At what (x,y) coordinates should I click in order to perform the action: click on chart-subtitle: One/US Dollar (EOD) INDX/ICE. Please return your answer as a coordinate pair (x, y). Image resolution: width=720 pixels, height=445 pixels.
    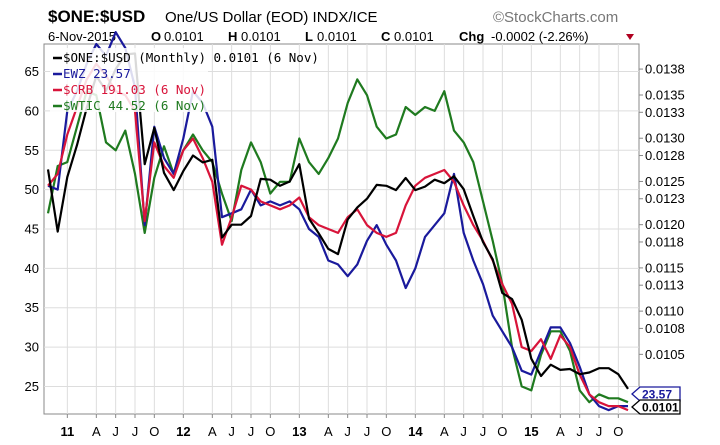
    Looking at the image, I should click on (271, 17).